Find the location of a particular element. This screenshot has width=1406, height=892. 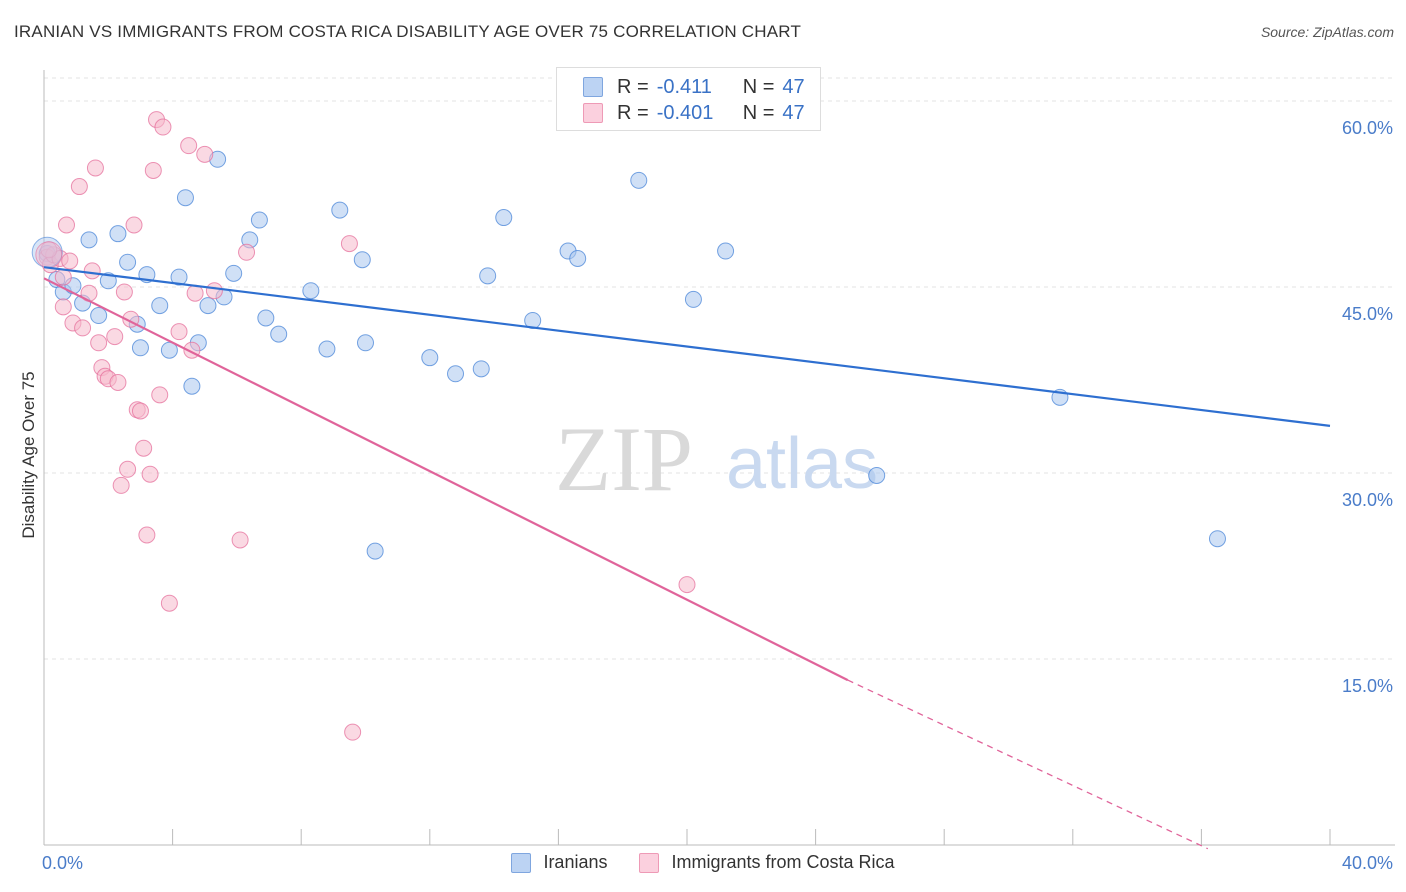

correlation-legend: R = -0.411 N = 47 R = -0.401 N = 47 is located at coordinates (688, 99).